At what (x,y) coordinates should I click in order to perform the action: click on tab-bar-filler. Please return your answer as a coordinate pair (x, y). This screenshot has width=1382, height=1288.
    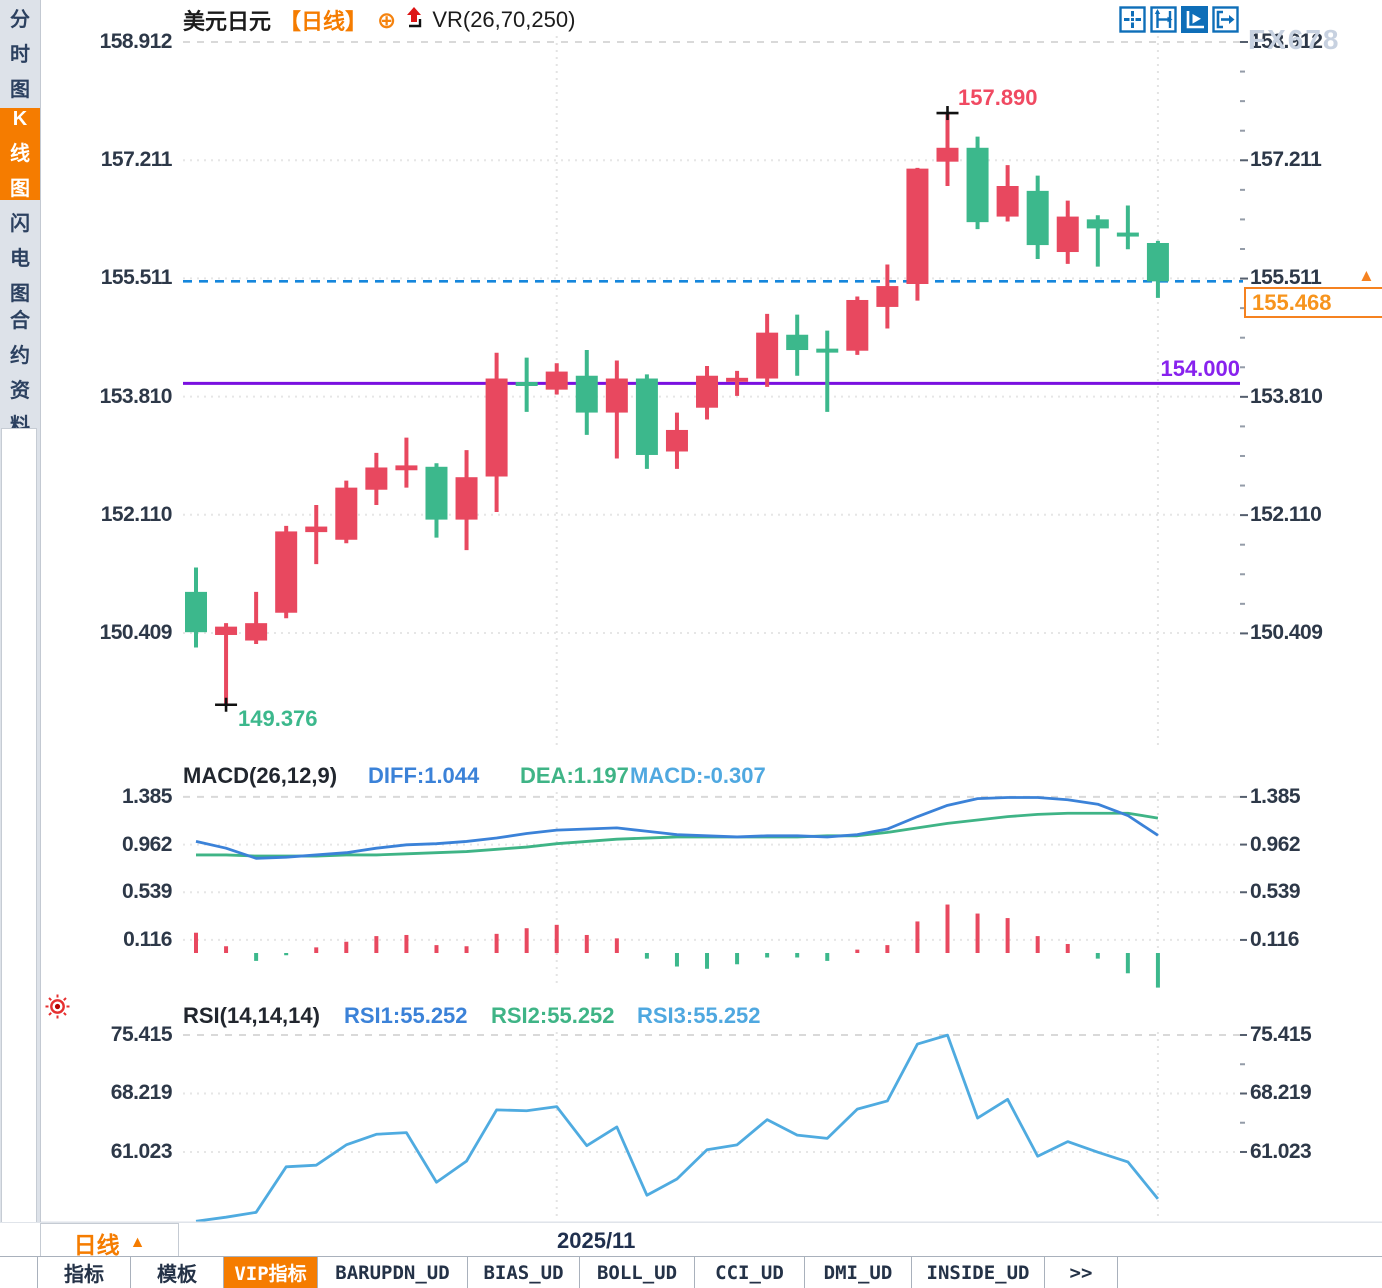
    Looking at the image, I should click on (1250, 1272).